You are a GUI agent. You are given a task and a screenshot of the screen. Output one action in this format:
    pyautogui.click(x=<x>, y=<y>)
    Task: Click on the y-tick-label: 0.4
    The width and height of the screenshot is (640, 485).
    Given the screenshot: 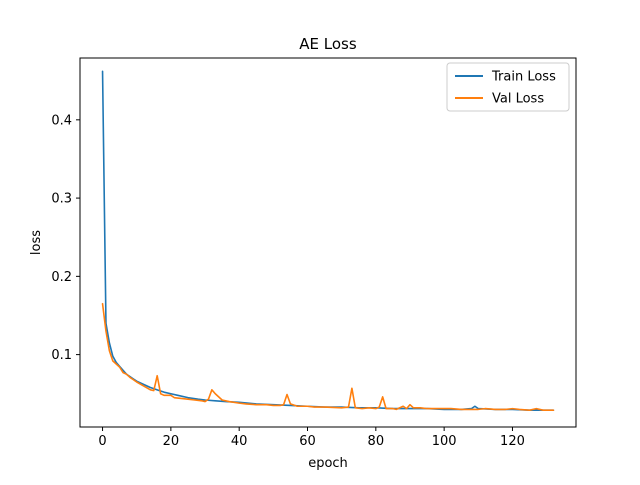 What is the action you would take?
    pyautogui.click(x=61, y=120)
    